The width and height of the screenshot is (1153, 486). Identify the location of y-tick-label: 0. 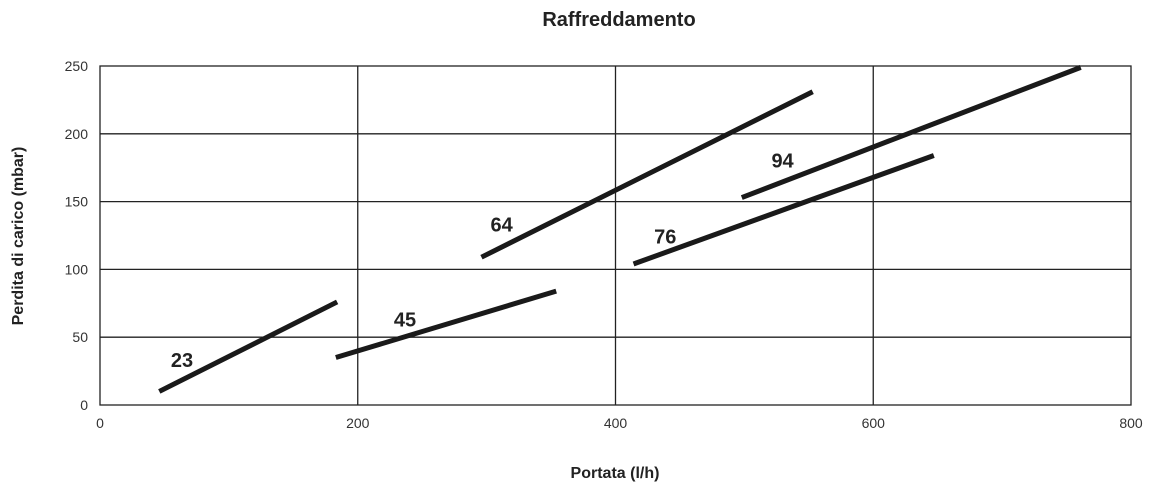
(84, 405).